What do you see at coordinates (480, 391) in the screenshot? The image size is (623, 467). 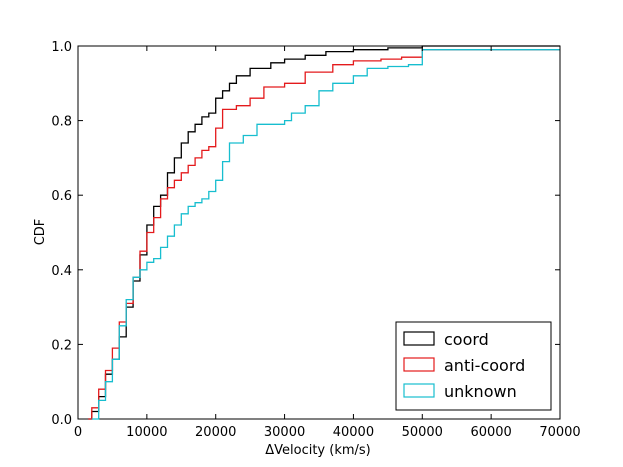 I see `legend-label-unknown: unknown` at bounding box center [480, 391].